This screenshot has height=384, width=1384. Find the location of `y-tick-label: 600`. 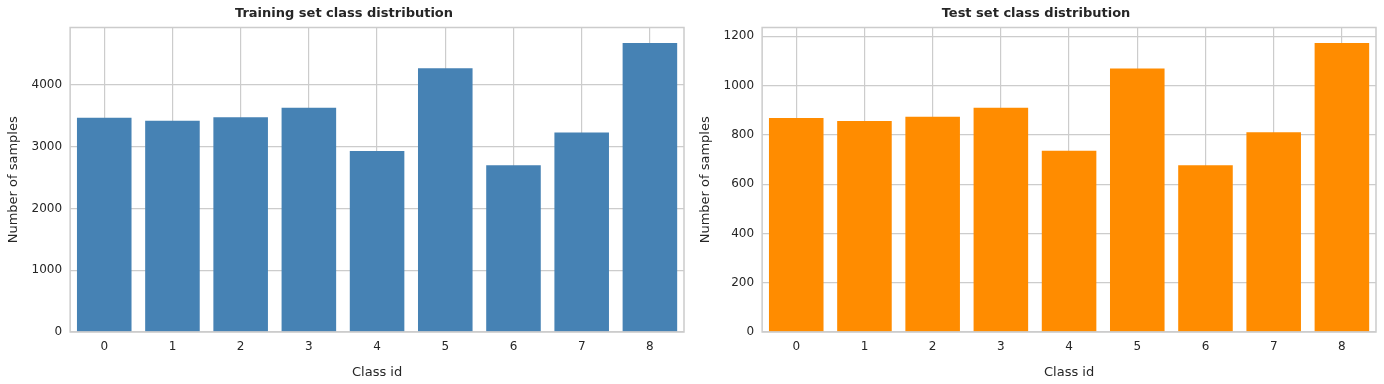

y-tick-label: 600 is located at coordinates (743, 183).